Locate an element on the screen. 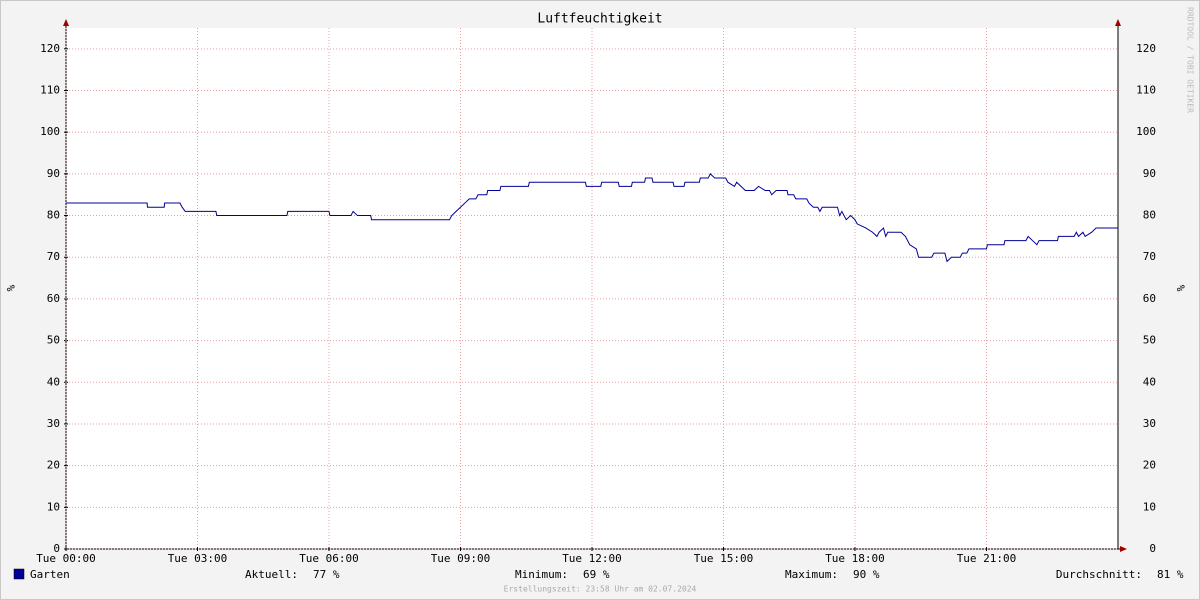 The height and width of the screenshot is (600, 1200). y2-tick-label: 90 is located at coordinates (1149, 173).